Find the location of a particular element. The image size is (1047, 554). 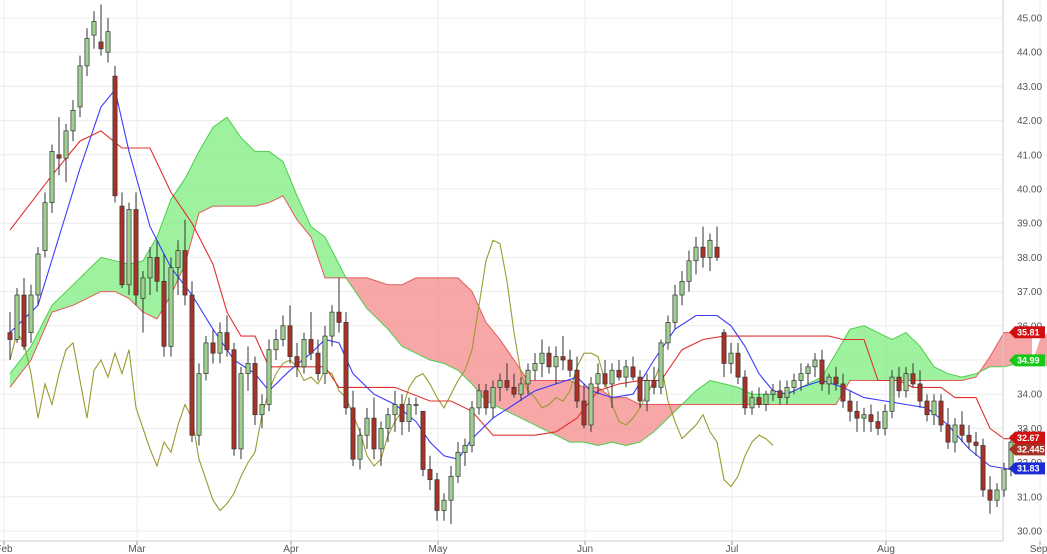

x-tick-label: Apr is located at coordinates (291, 549).